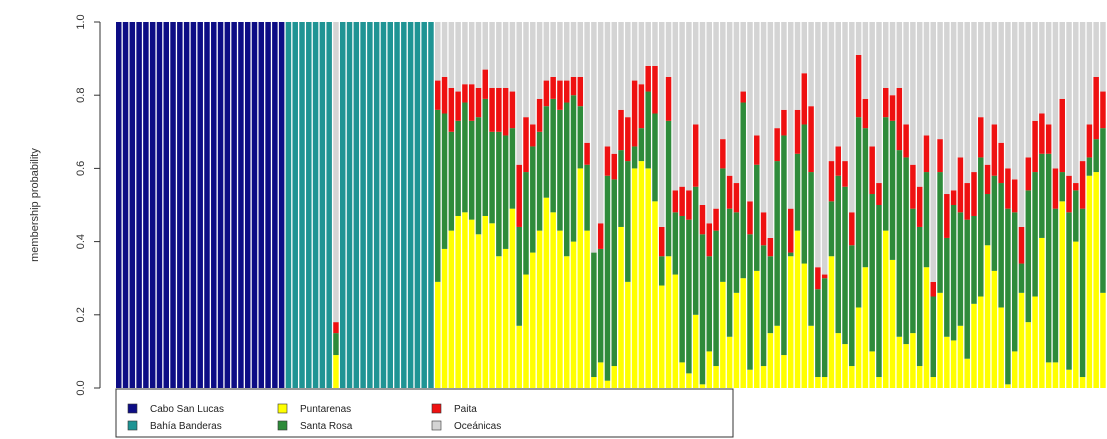  What do you see at coordinates (325, 409) in the screenshot?
I see `legend-label: Puntarenas` at bounding box center [325, 409].